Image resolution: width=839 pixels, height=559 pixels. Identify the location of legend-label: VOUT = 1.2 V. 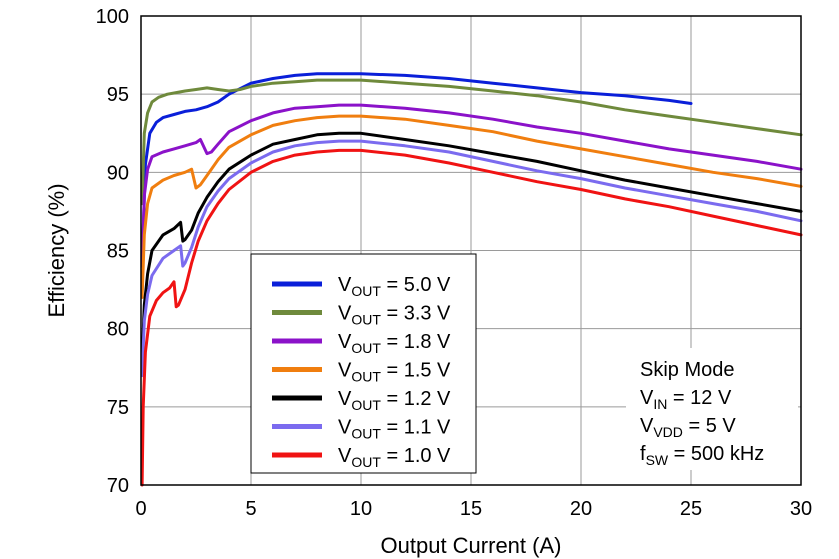
(394, 400).